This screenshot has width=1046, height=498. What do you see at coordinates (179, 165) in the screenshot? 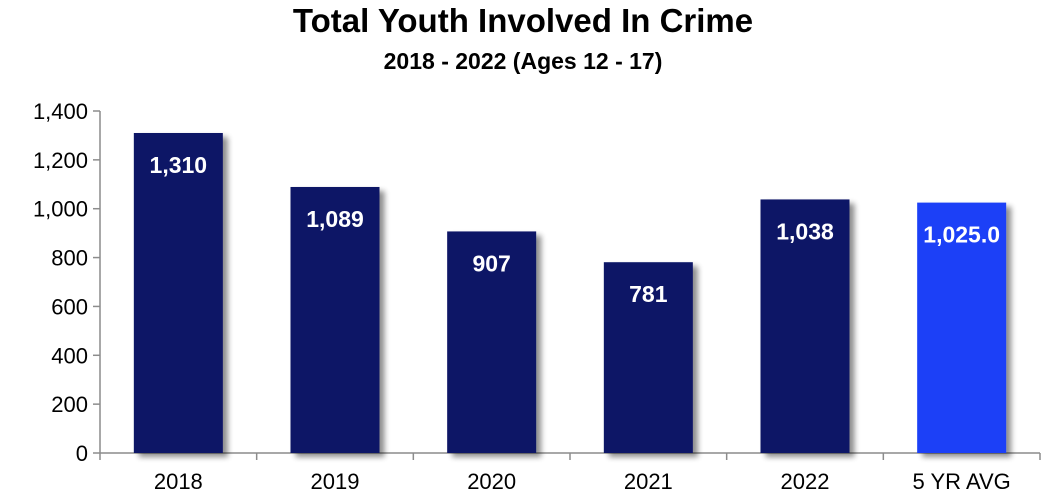
I see `data-label: 1,310` at bounding box center [179, 165].